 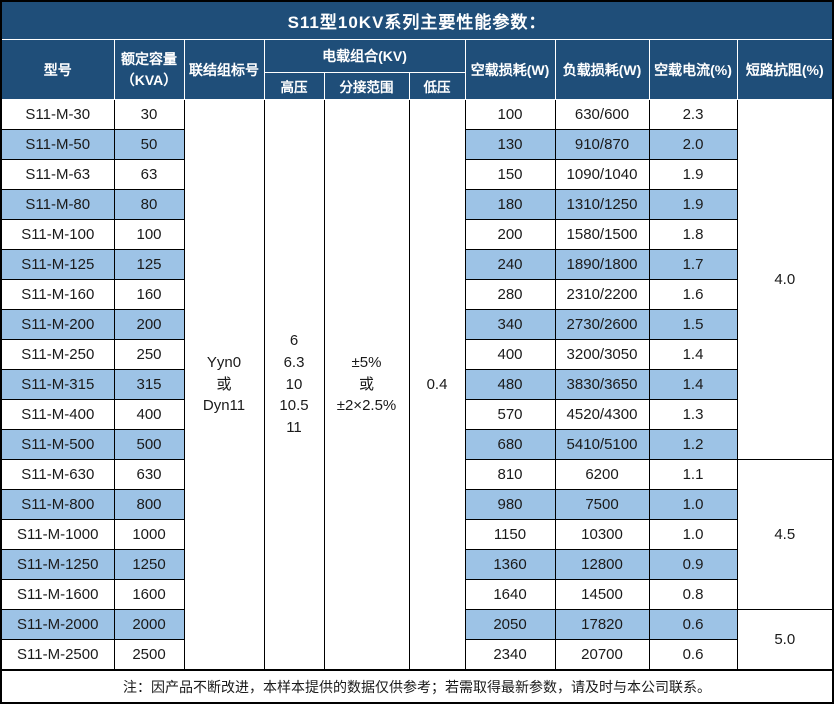 What do you see at coordinates (510, 594) in the screenshot?
I see `no-load-loss-cell: 1640` at bounding box center [510, 594].